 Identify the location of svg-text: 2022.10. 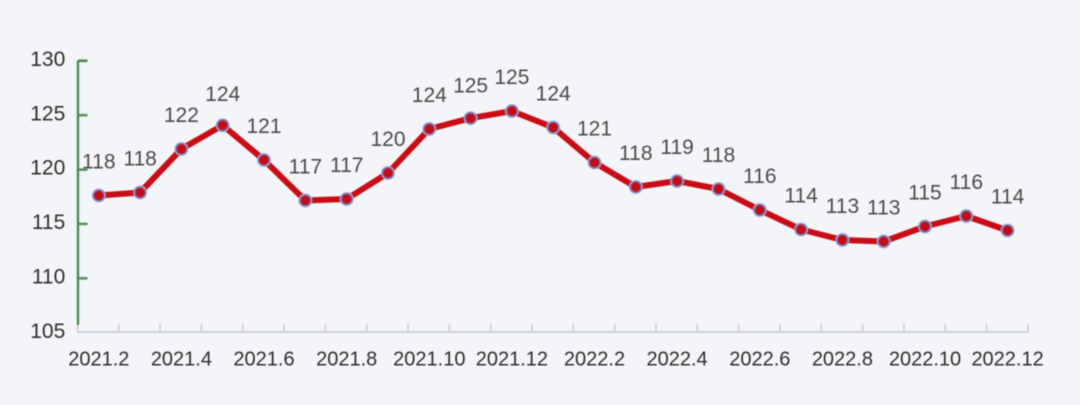
(925, 359).